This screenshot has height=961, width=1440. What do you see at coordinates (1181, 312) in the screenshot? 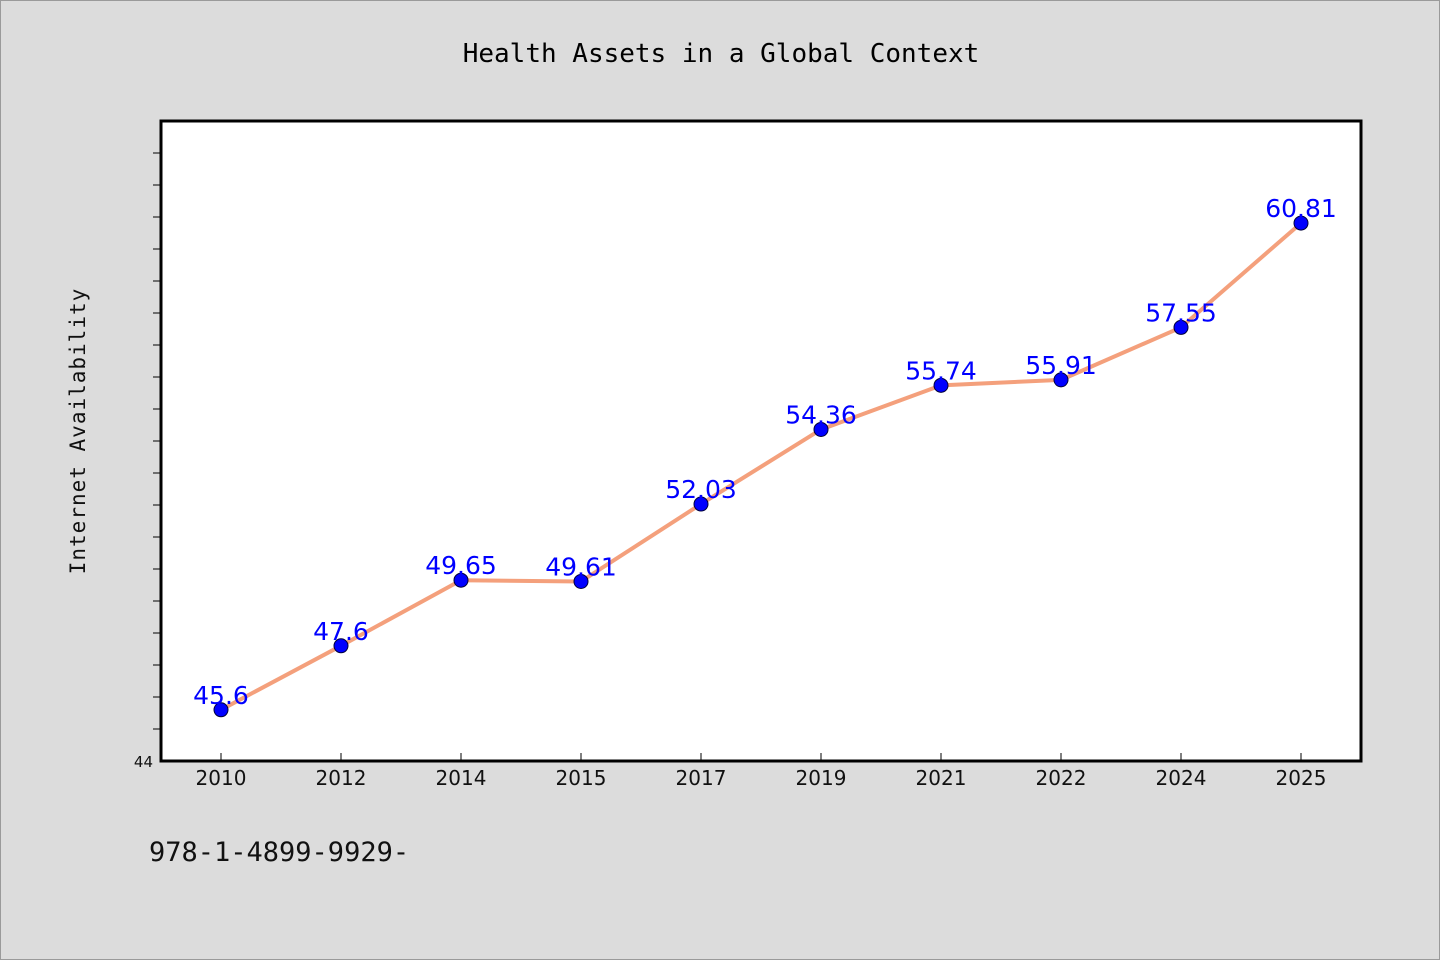
I see `data-label: 57.55` at bounding box center [1181, 312].